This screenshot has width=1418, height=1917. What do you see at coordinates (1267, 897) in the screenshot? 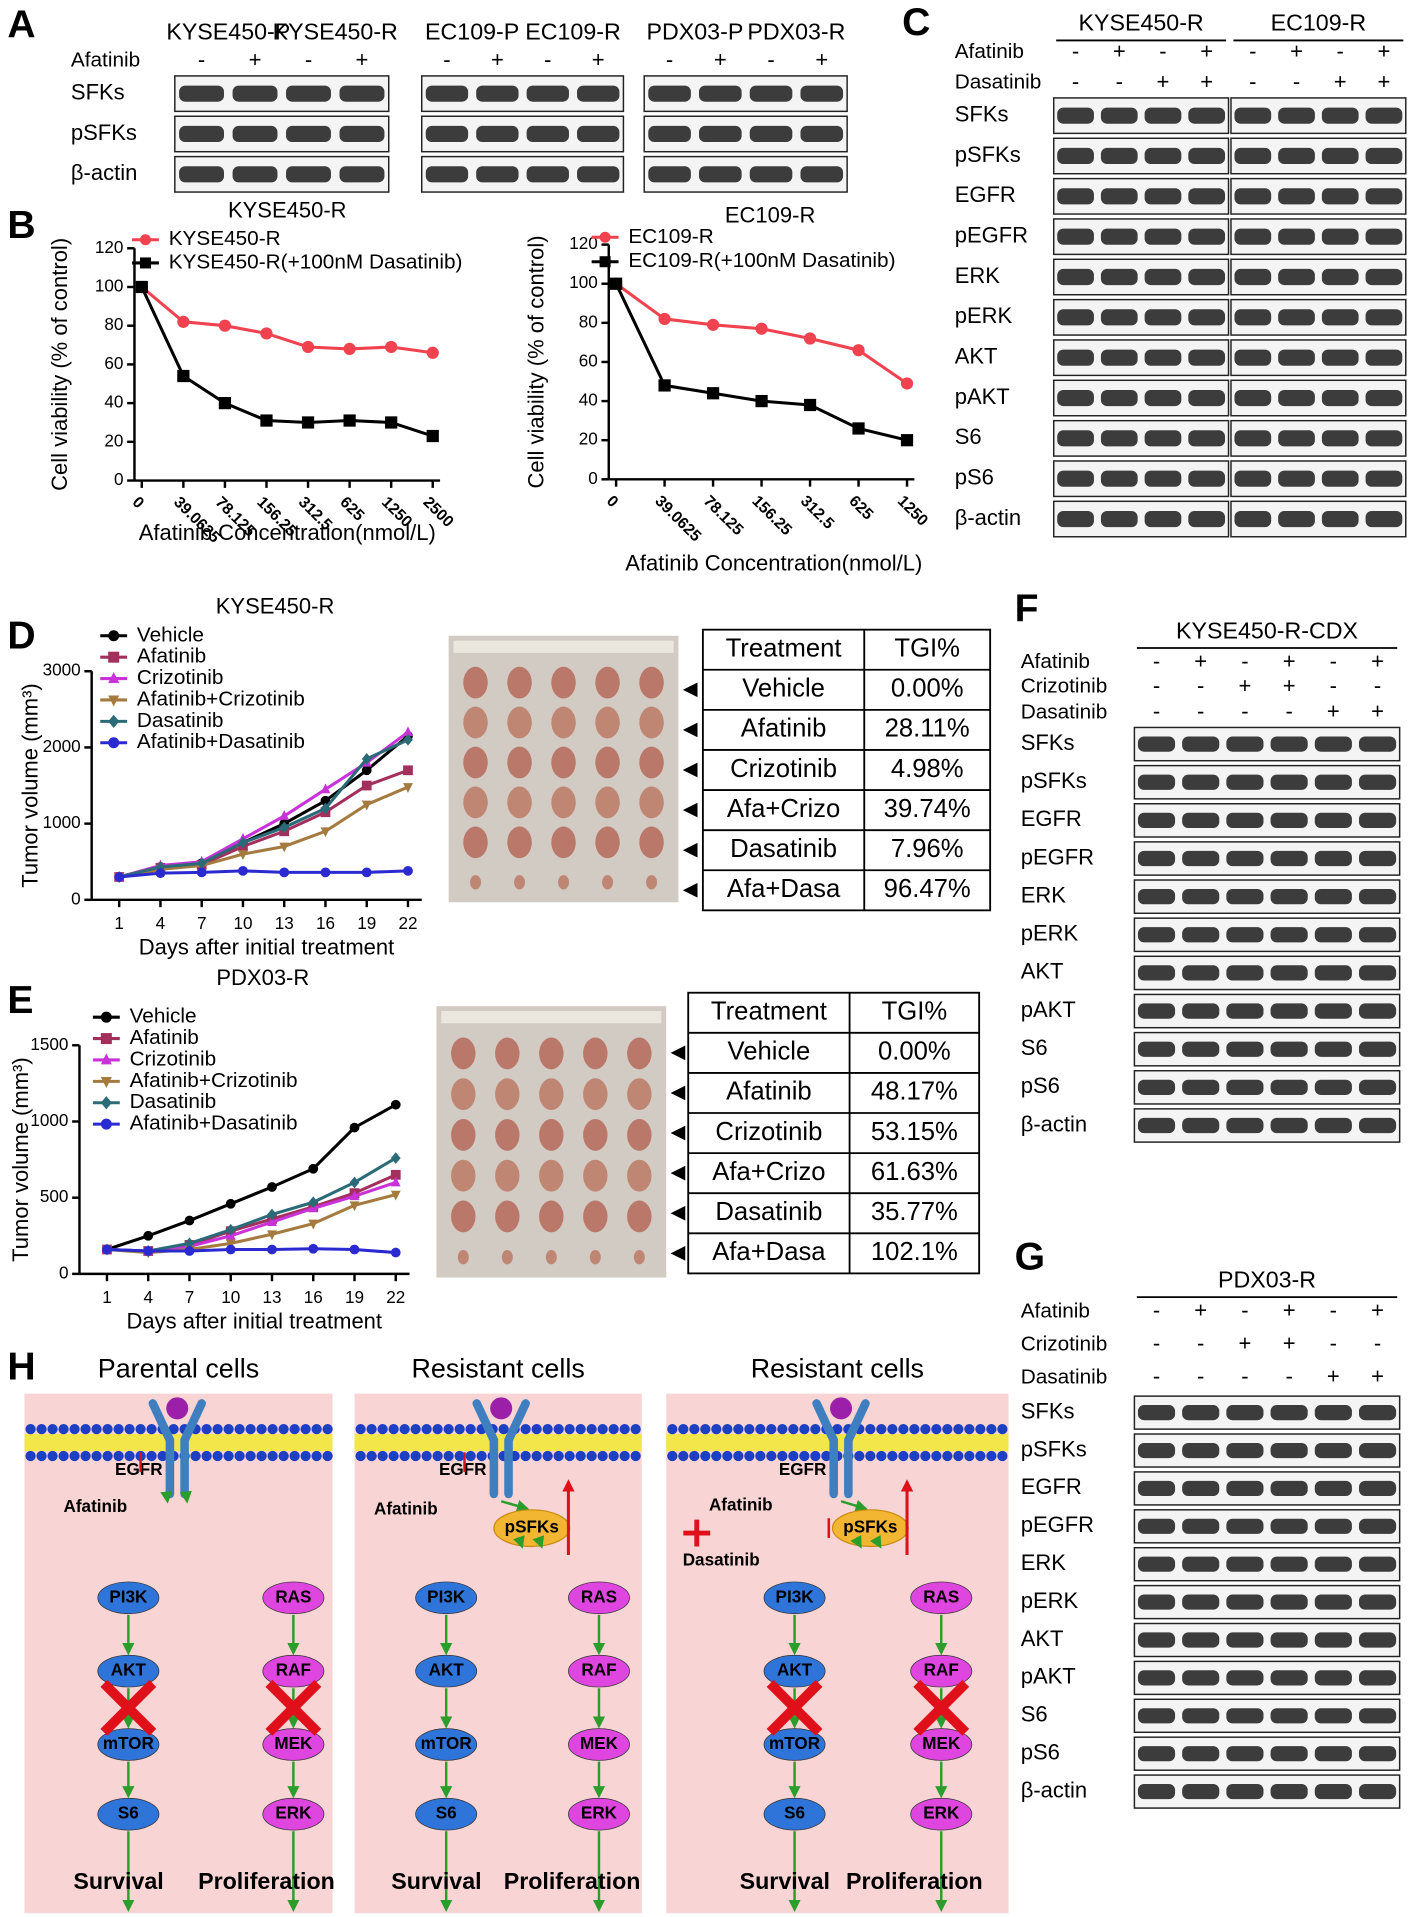
I see `blot-strip` at bounding box center [1267, 897].